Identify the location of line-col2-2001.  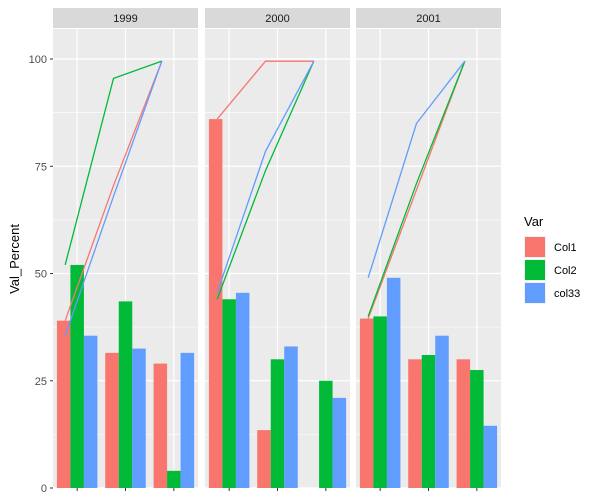
(416, 188).